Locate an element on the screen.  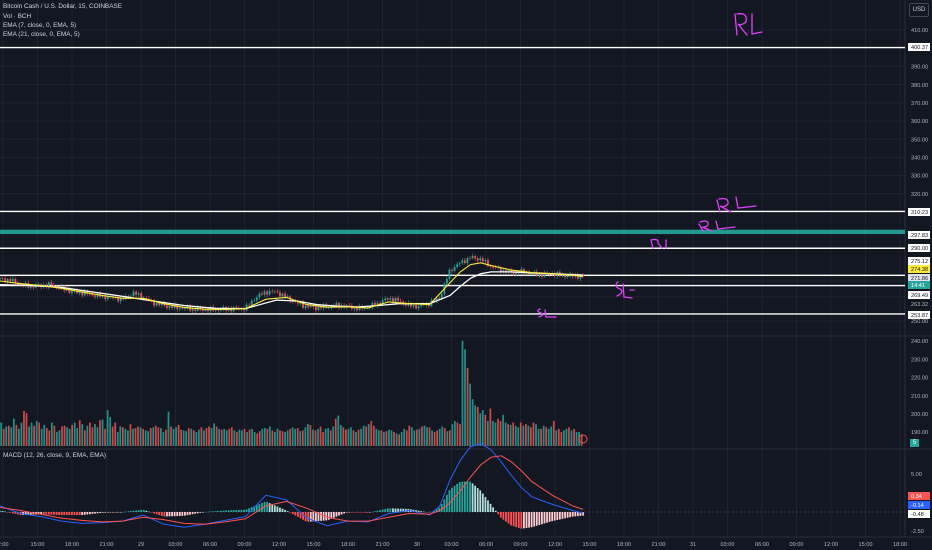
symbol-title: Bitcoin Cash / U.S. Dollar, 15, COINBASE is located at coordinates (62, 6).